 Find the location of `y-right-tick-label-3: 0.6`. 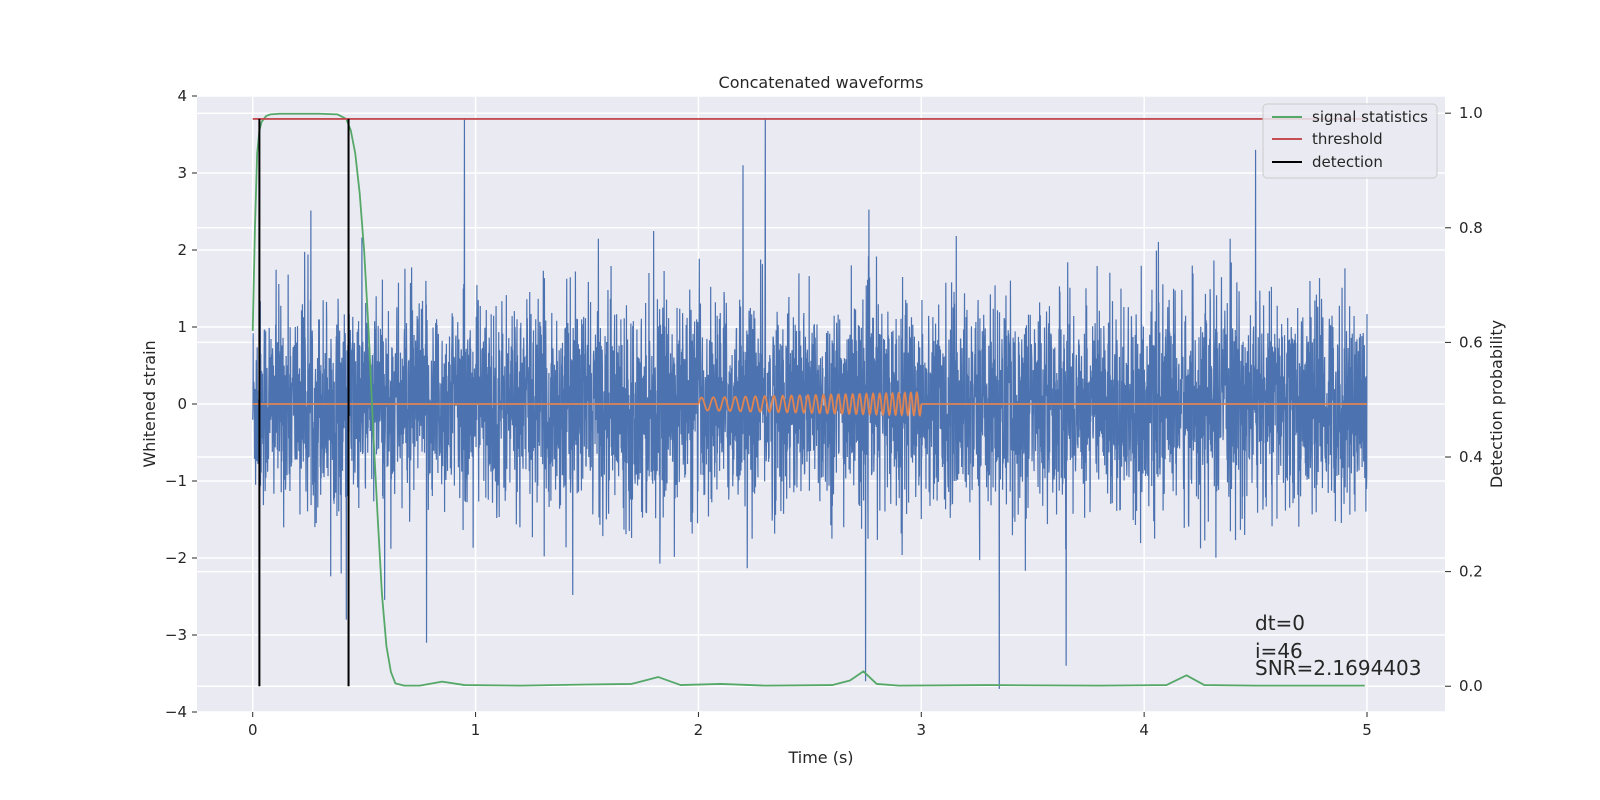

y-right-tick-label-3: 0.6 is located at coordinates (1471, 342).